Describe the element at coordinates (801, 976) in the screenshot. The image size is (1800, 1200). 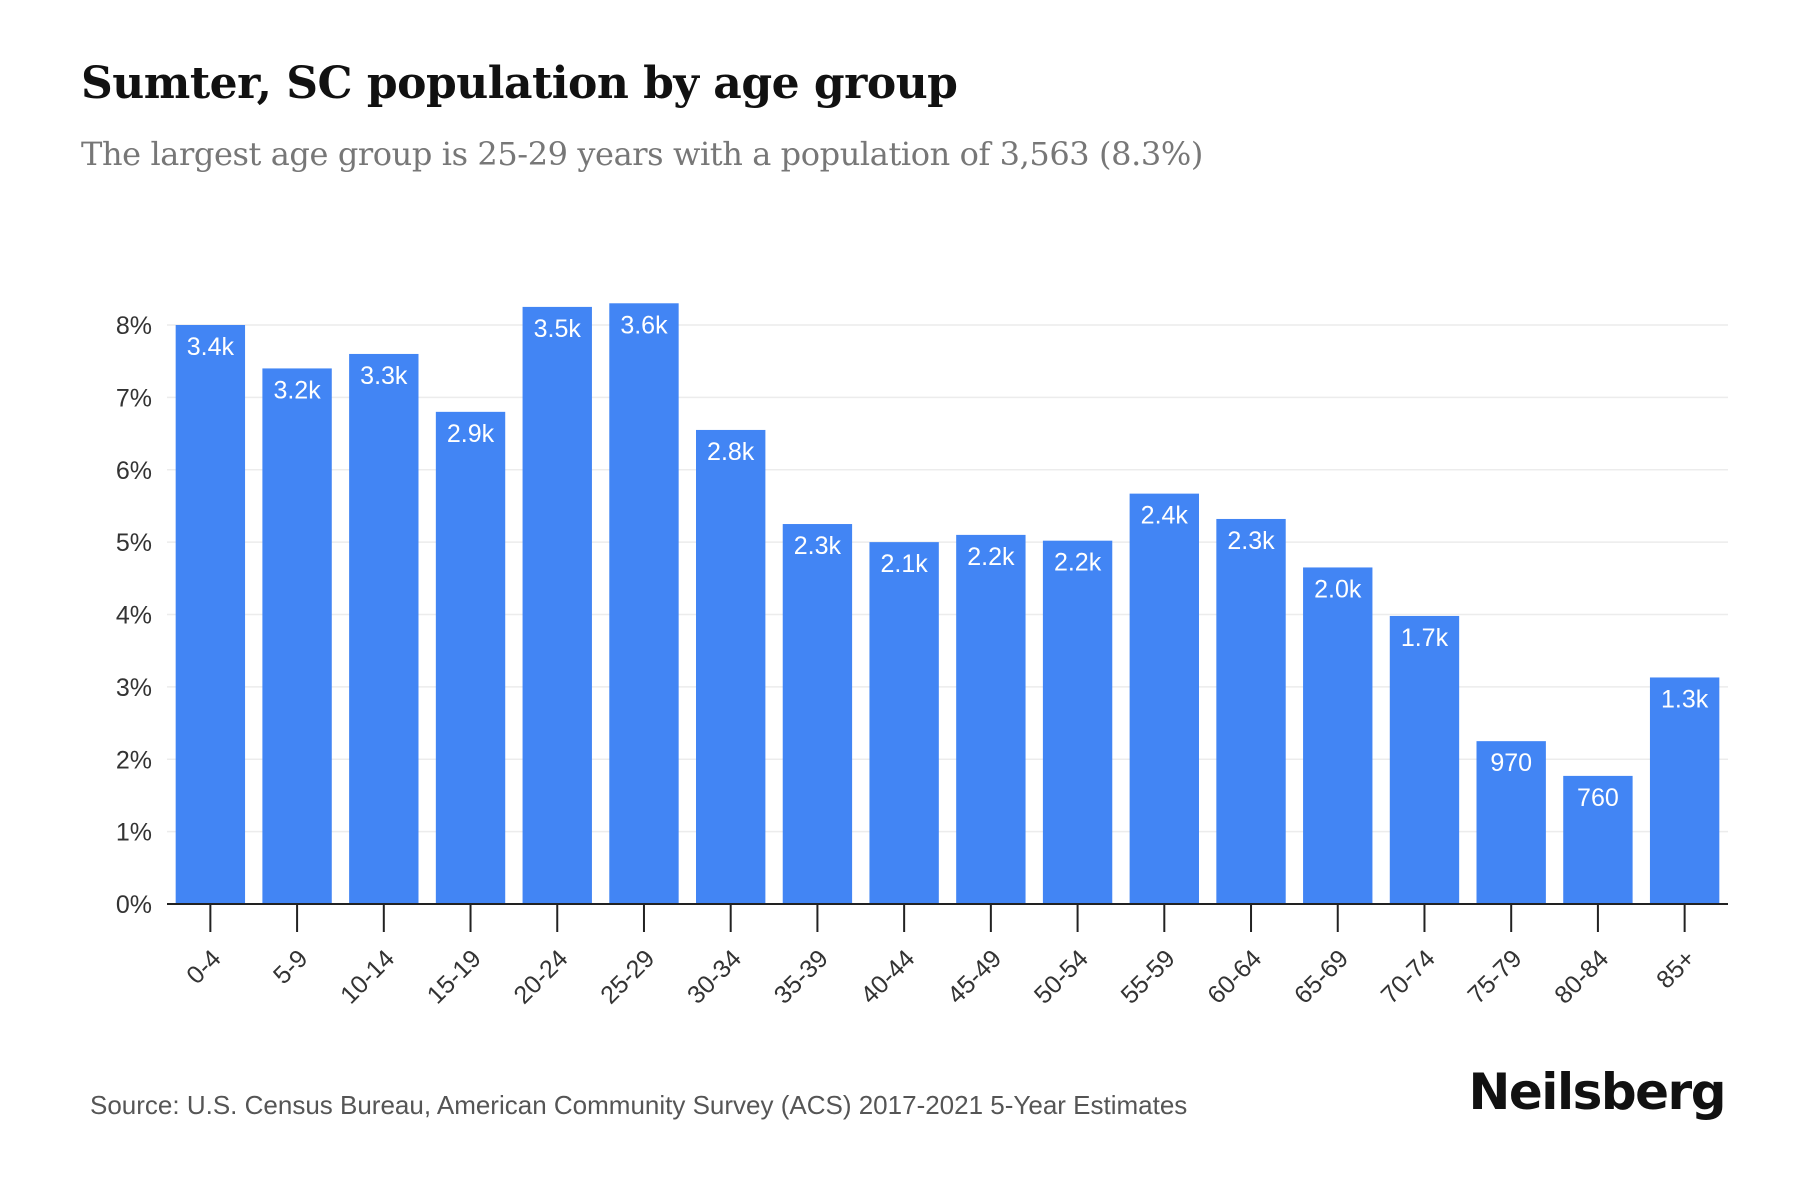
I see `x-tick-label: 35-39` at that location.